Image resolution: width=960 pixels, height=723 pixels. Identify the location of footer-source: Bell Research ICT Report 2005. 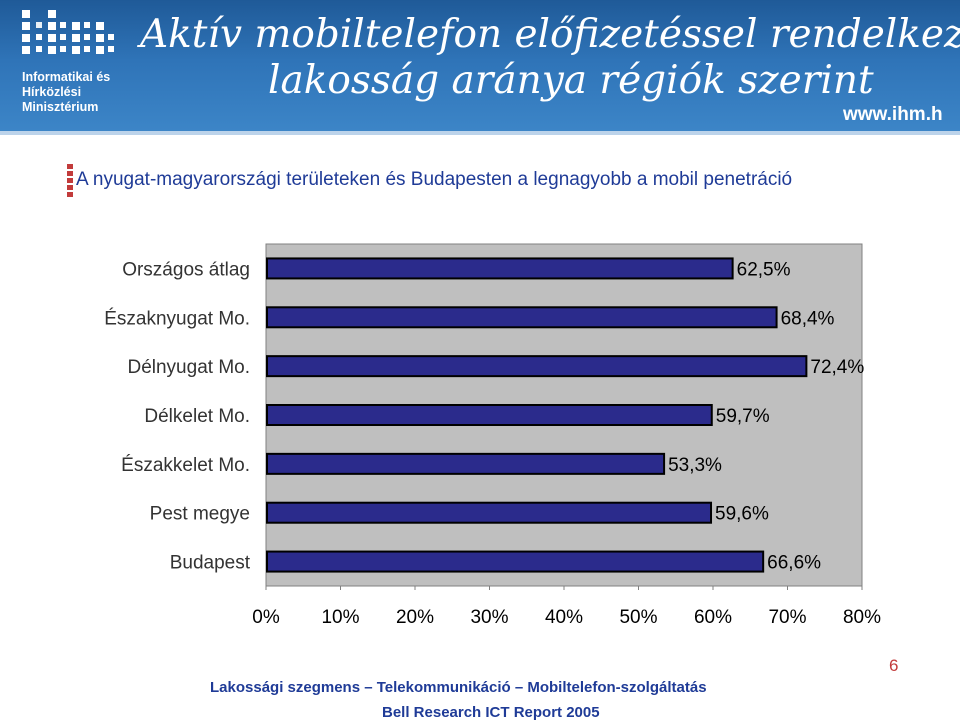
(491, 712).